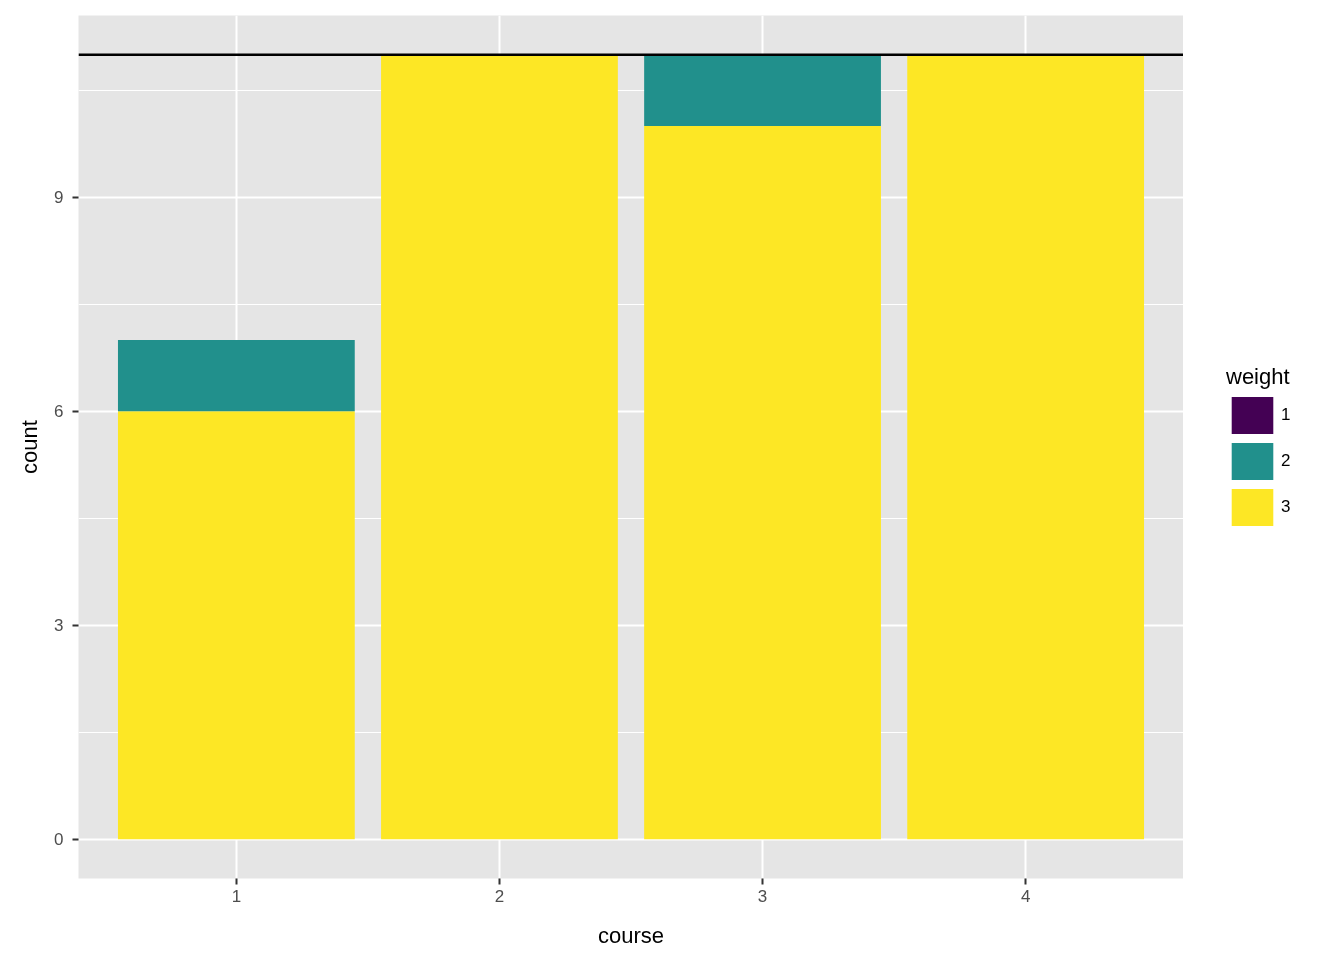  Describe the element at coordinates (1258, 376) in the screenshot. I see `legend-title: weight` at that location.